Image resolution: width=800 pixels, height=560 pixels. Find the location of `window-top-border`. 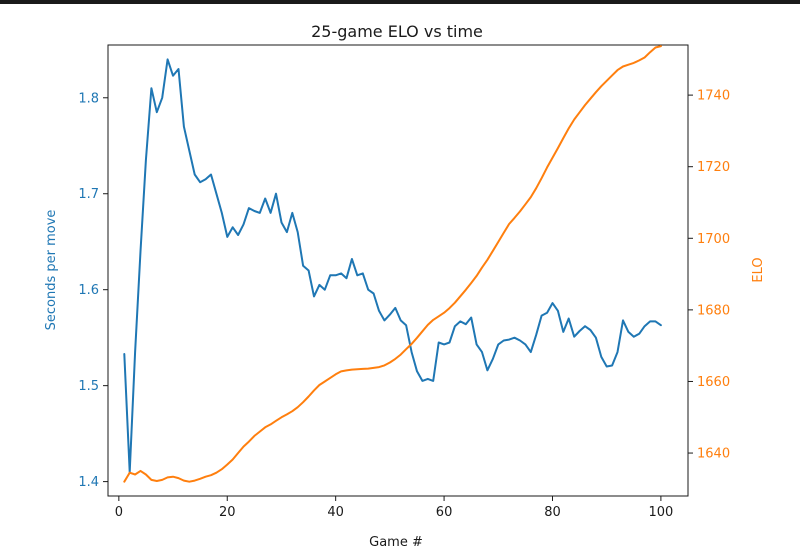

window-top-border is located at coordinates (400, 2).